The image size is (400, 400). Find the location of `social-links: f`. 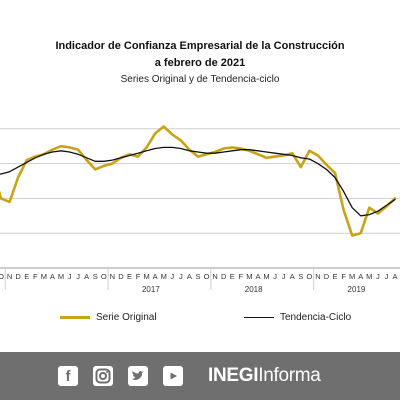

social-links: f is located at coordinates (128, 376).